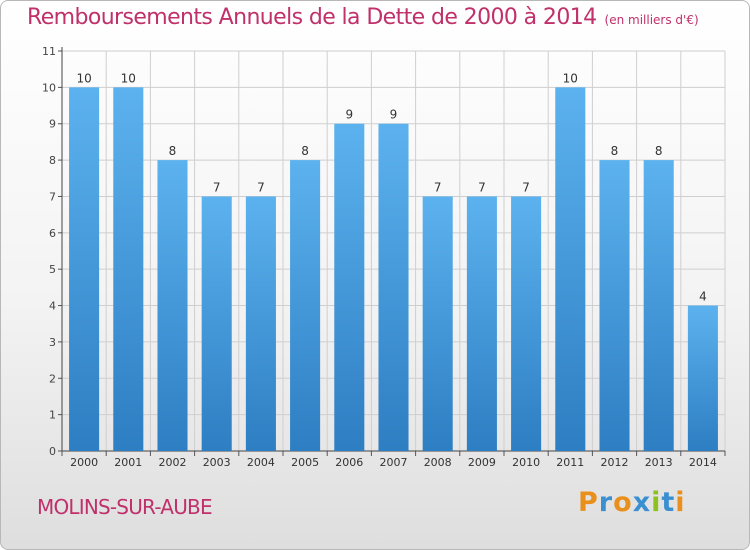  I want to click on y-tick-label: 7, so click(52, 196).